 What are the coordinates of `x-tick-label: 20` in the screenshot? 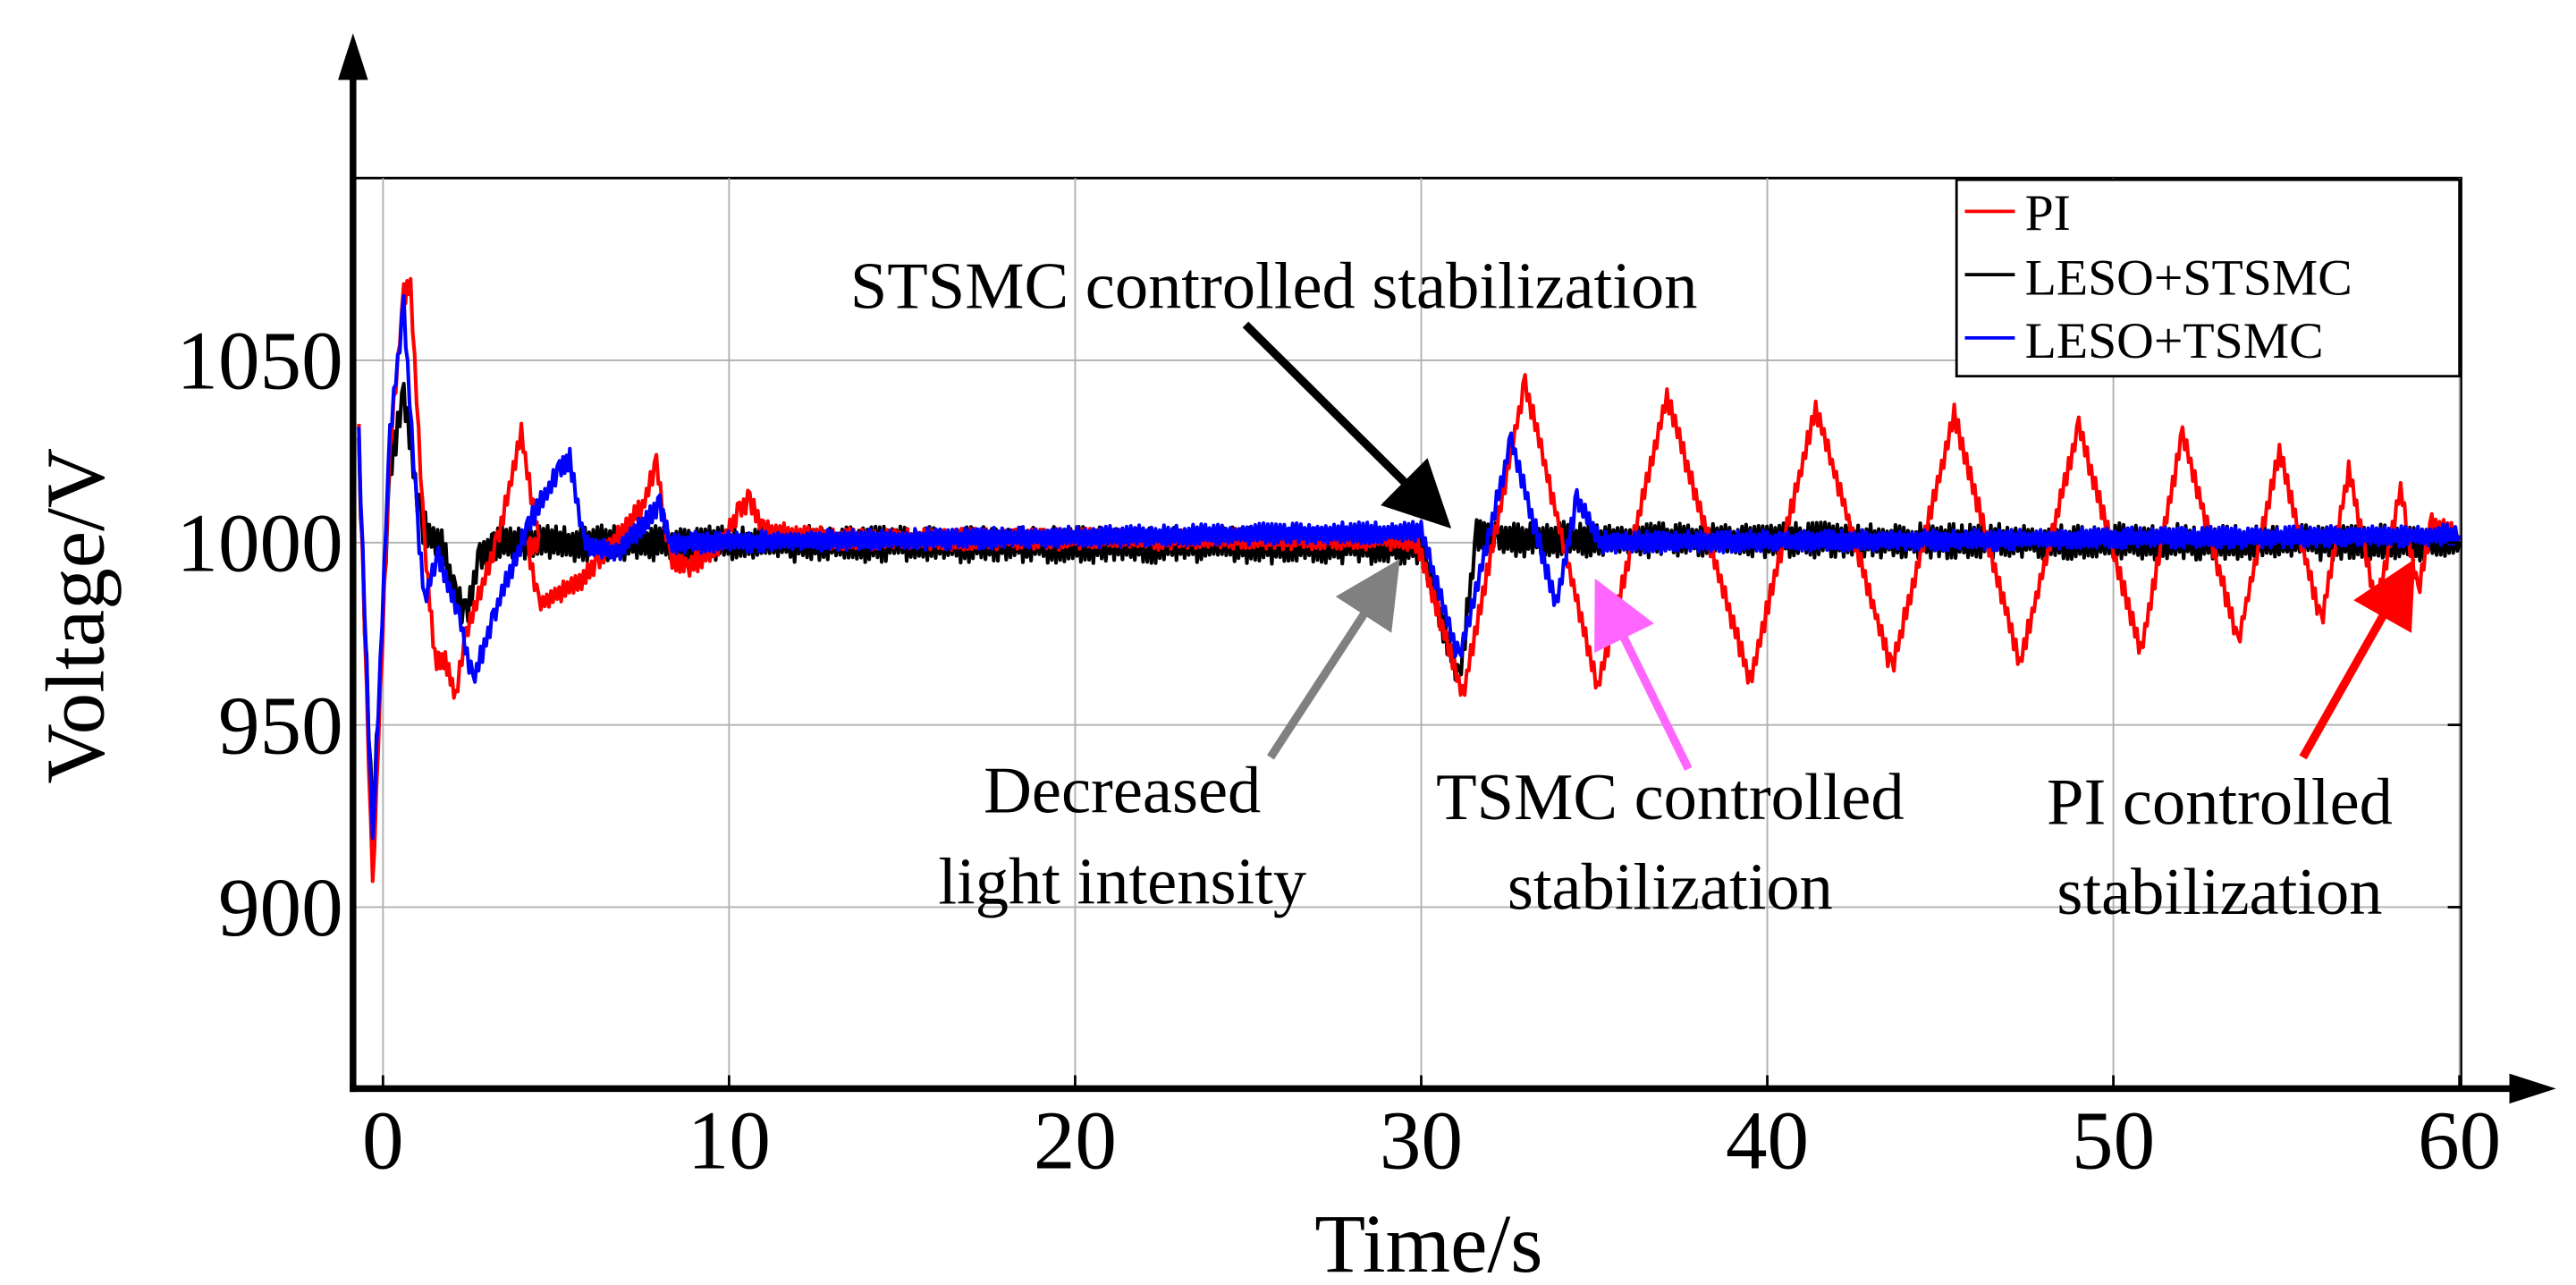 It's located at (1075, 1141).